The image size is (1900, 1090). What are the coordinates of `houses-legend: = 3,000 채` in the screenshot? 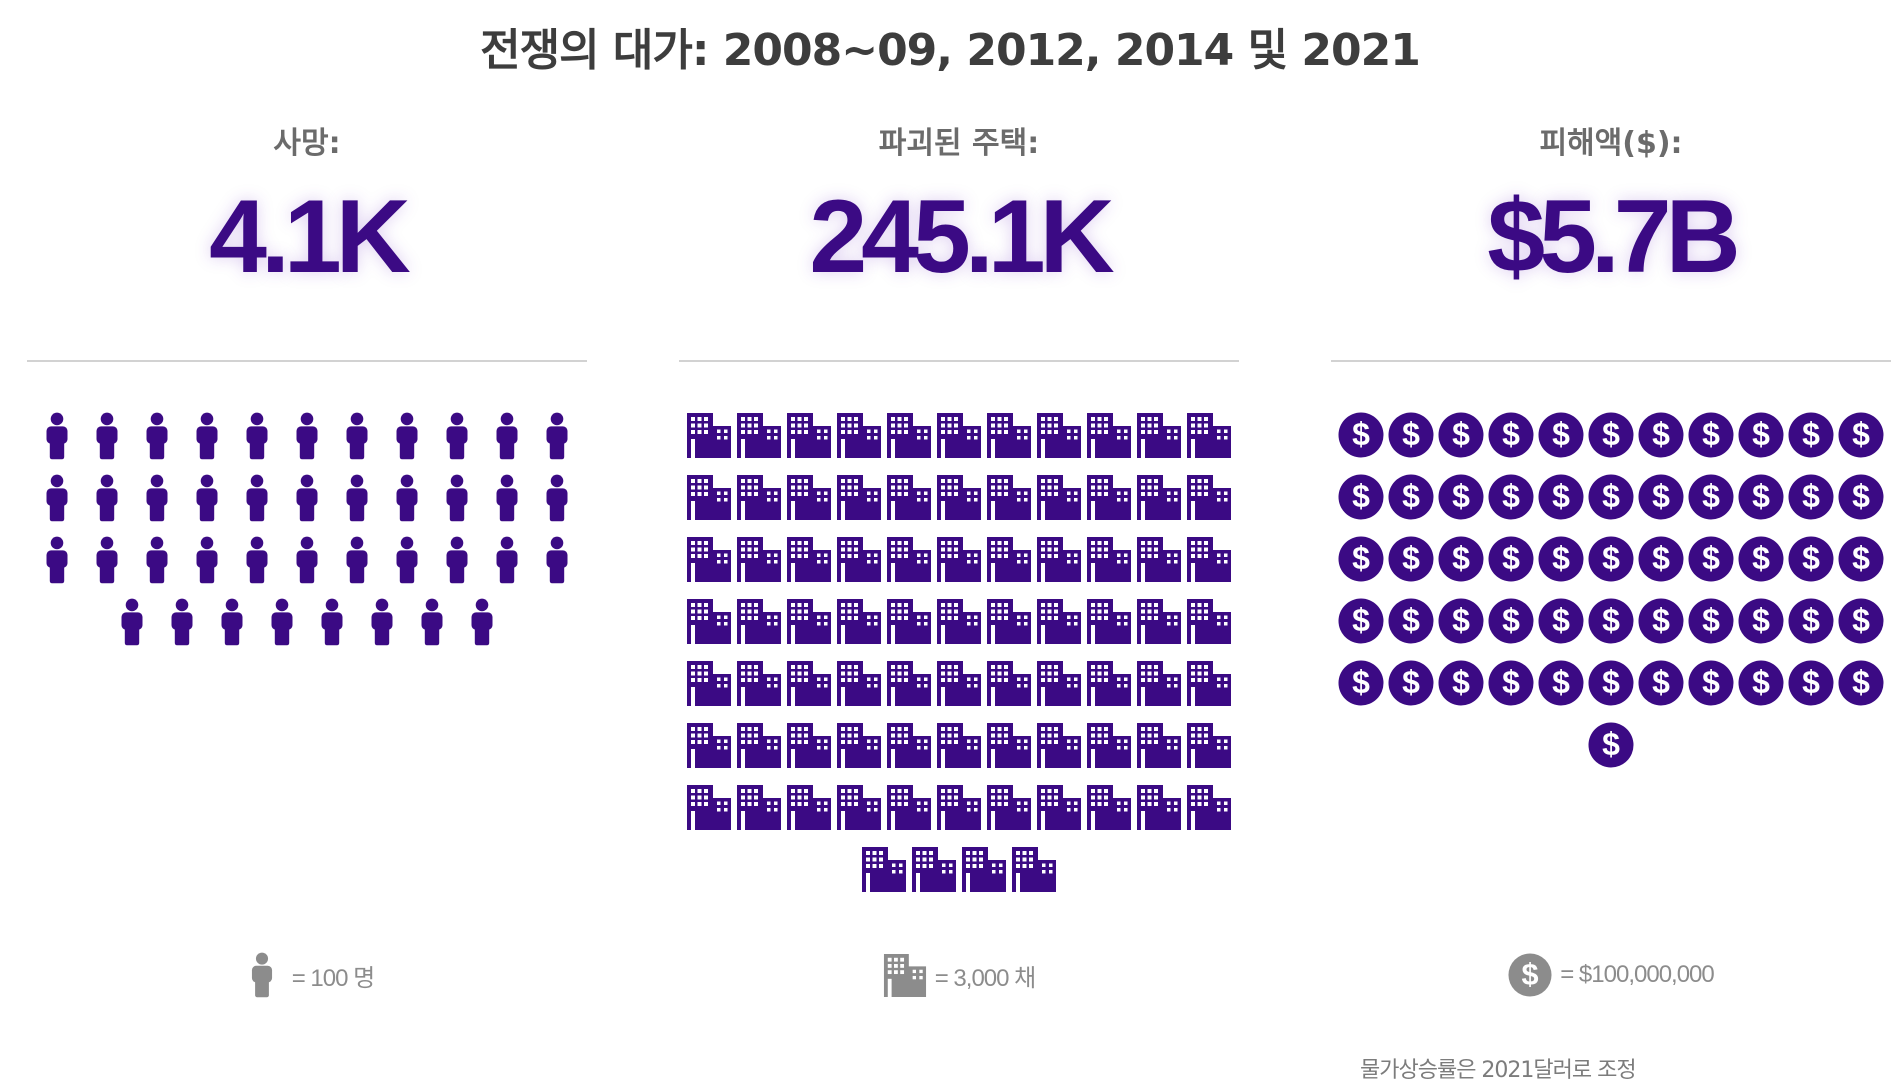 It's located at (959, 975).